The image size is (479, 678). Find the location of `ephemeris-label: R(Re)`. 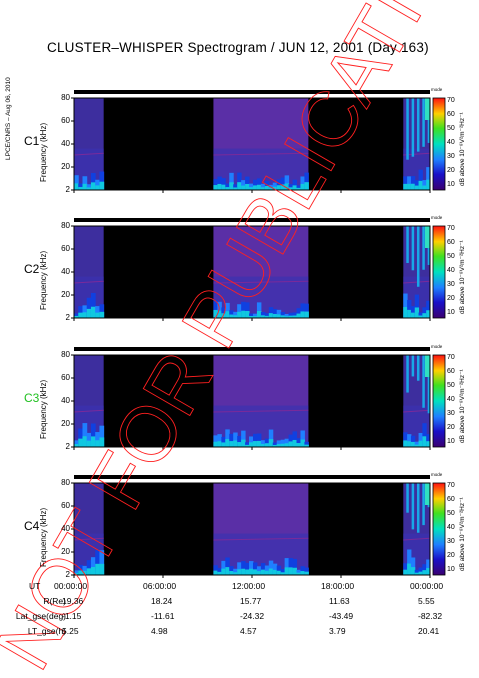

ephemeris-label: R(Re) is located at coordinates (54, 601).